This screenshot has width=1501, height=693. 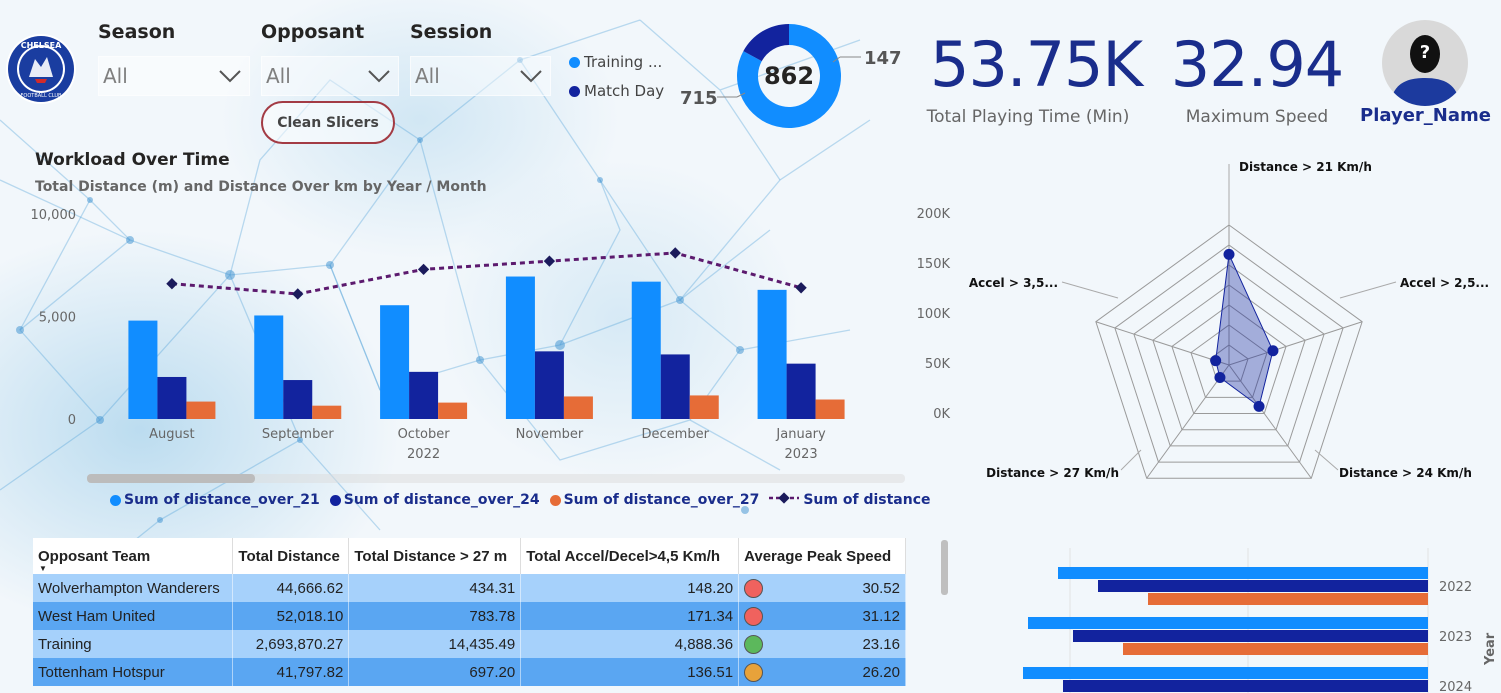 I want to click on radar-scale-label: 100K, so click(x=934, y=314).